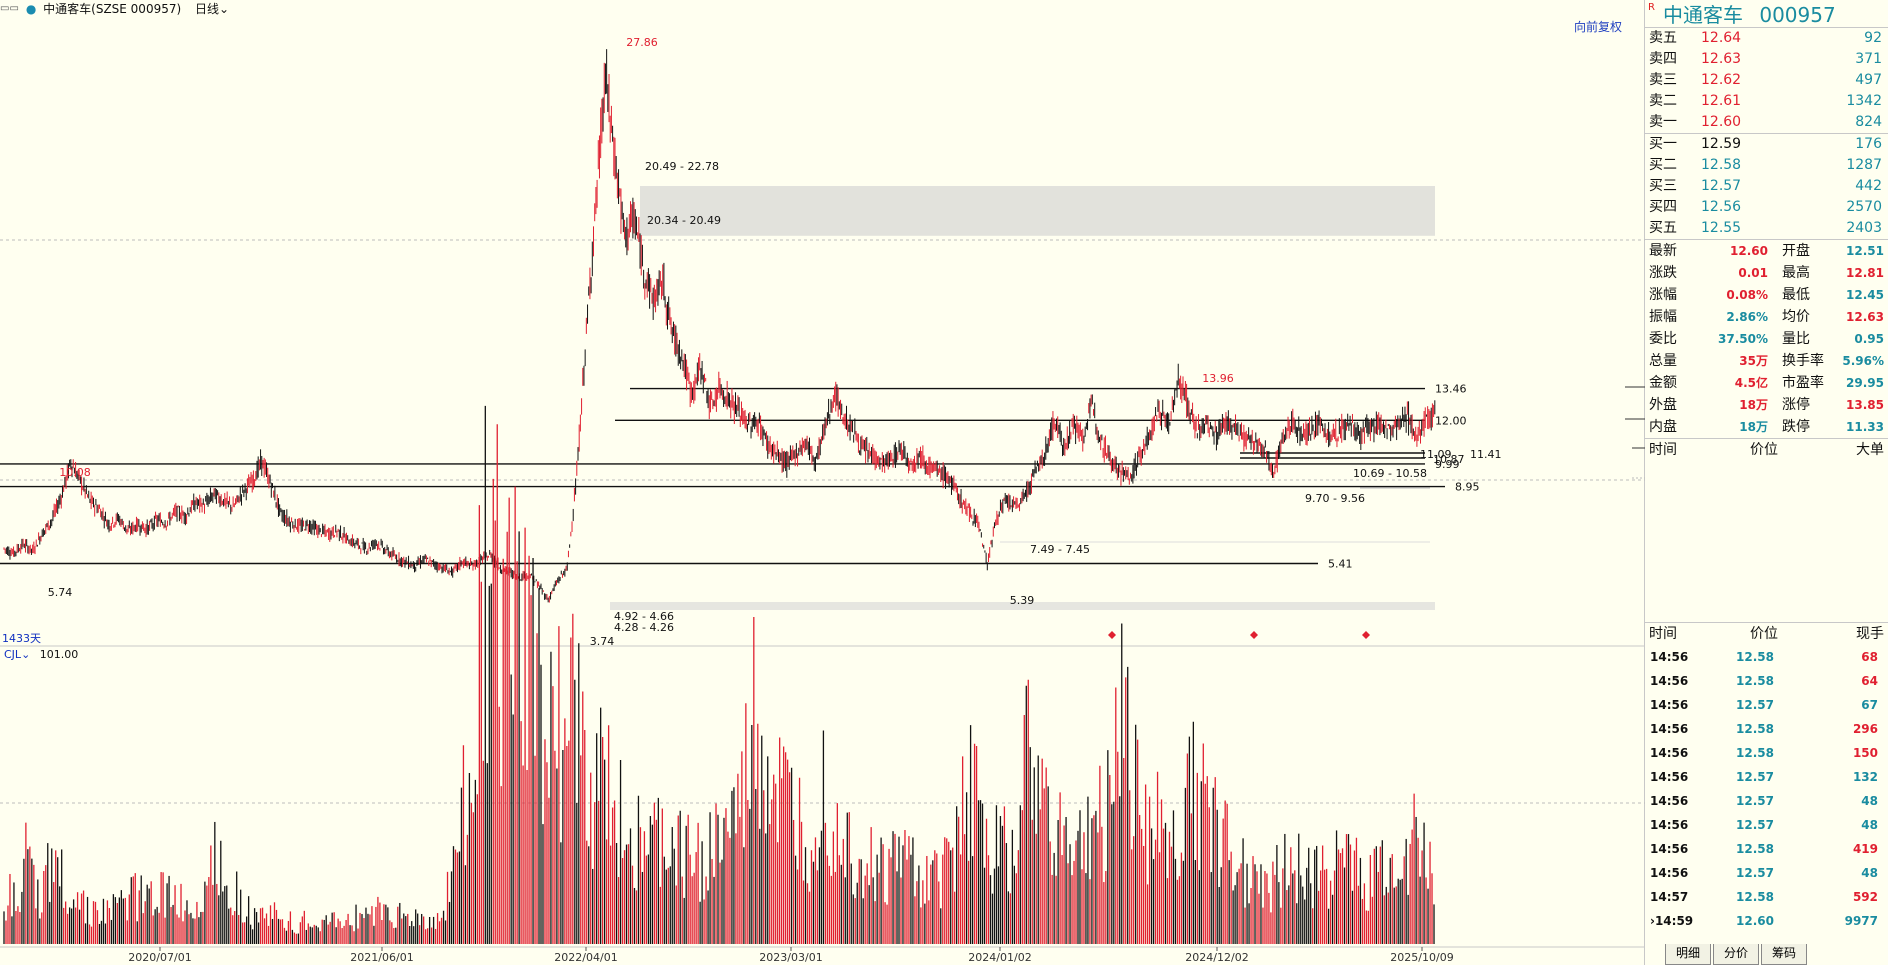  Describe the element at coordinates (1864, 207) in the screenshot. I see `ob-volume: 2570` at that location.